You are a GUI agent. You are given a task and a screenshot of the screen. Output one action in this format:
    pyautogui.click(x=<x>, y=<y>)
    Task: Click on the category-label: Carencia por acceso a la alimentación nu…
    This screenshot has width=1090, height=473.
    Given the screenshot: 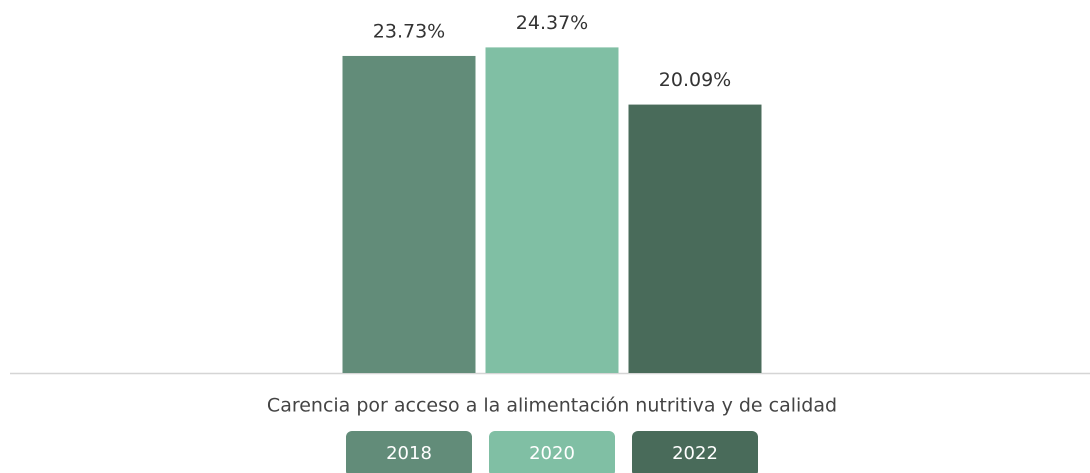 What is the action you would take?
    pyautogui.click(x=552, y=406)
    